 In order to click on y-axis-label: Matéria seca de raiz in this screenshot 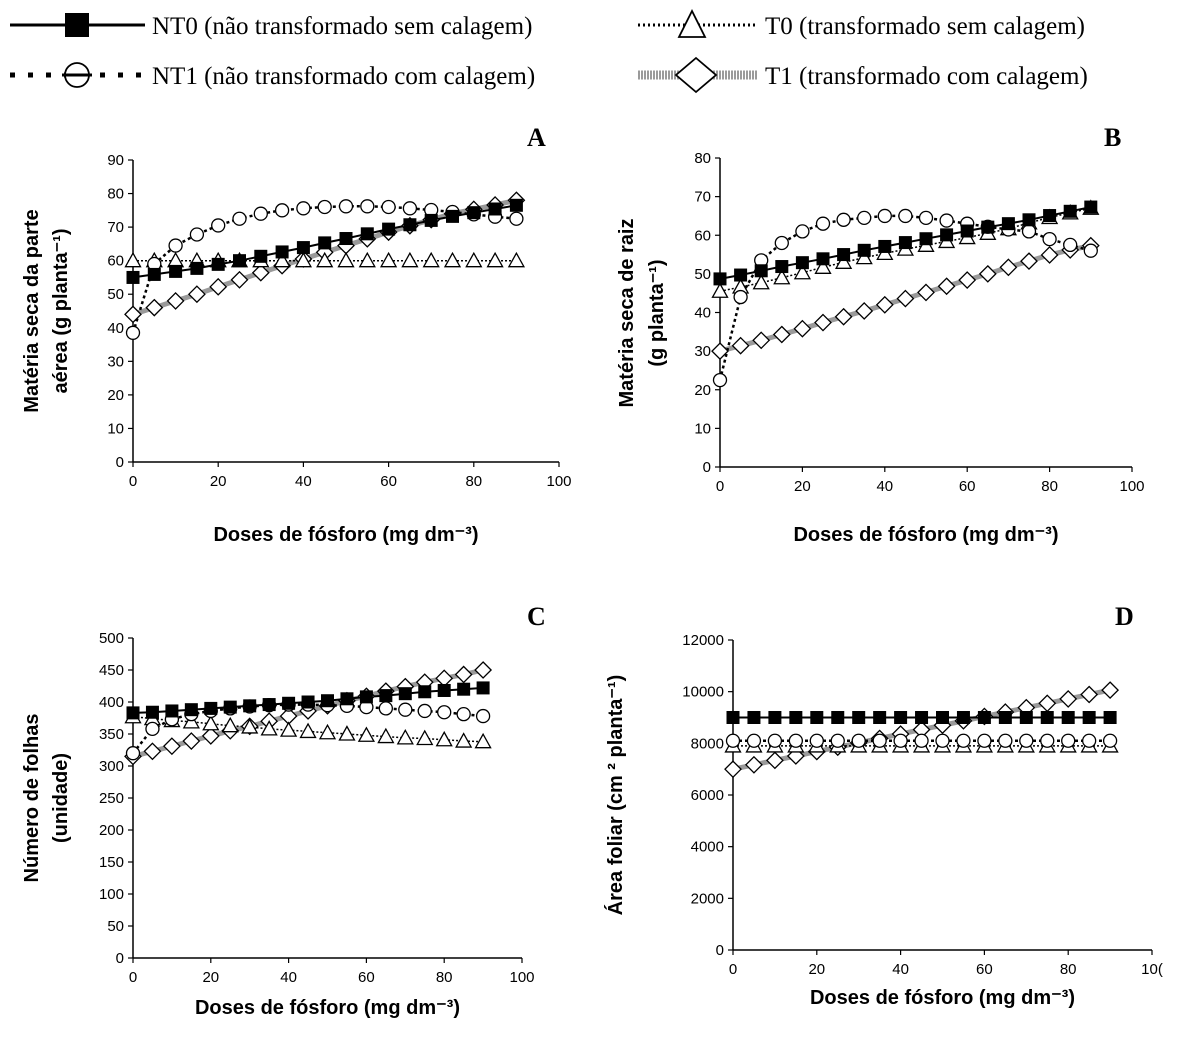, I will do `click(627, 313)`.